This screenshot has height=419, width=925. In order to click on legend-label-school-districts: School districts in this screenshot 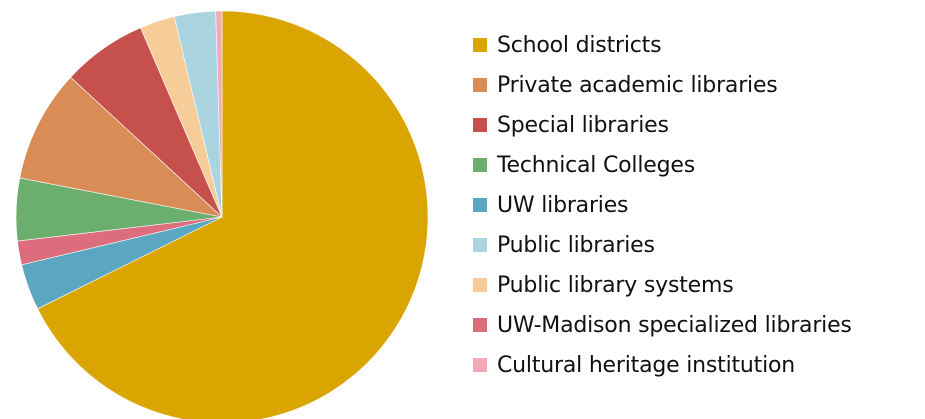, I will do `click(579, 45)`.